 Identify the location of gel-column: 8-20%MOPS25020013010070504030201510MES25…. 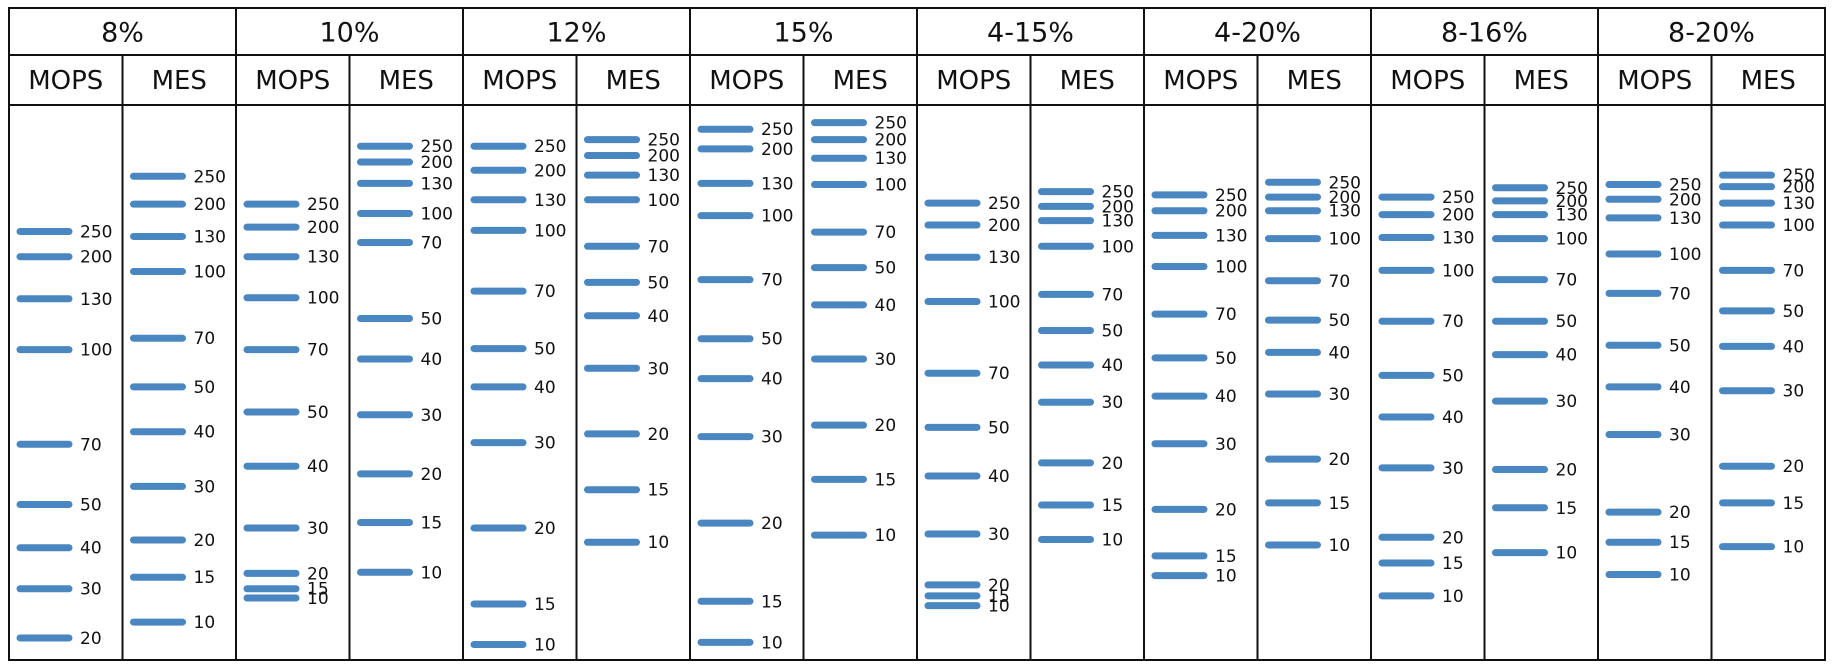
(1710, 301).